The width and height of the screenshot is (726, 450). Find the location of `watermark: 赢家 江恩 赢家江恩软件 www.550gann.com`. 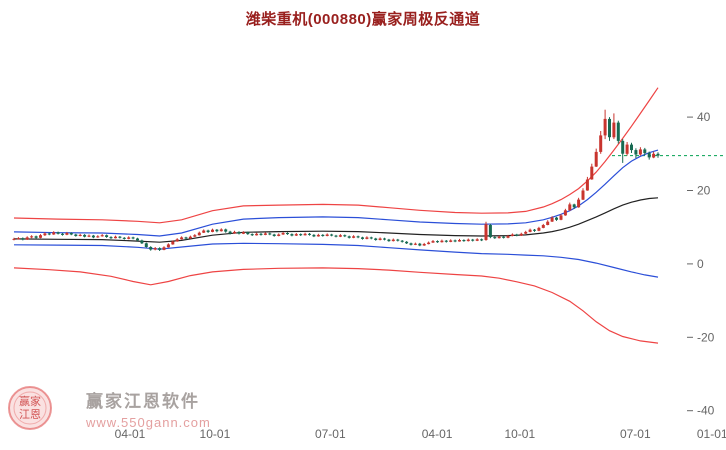

watermark: 赢家 江恩 赢家江恩软件 www.550gann.com is located at coordinates (108, 408).